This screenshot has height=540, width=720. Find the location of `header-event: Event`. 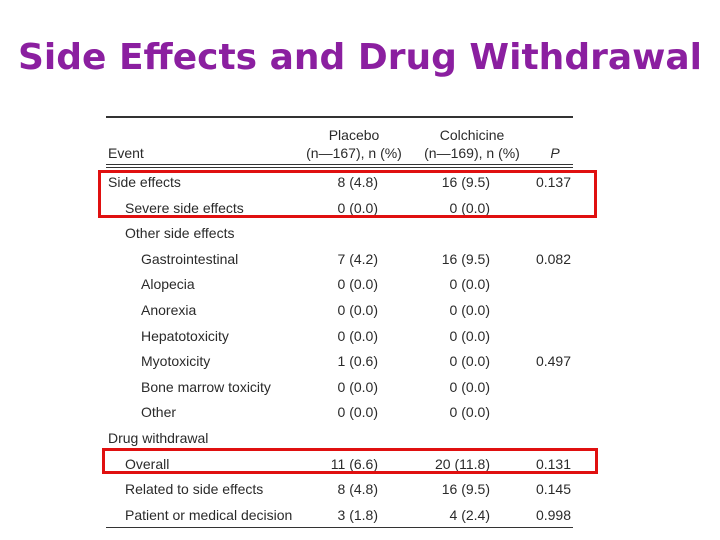

header-event: Event is located at coordinates (126, 153).